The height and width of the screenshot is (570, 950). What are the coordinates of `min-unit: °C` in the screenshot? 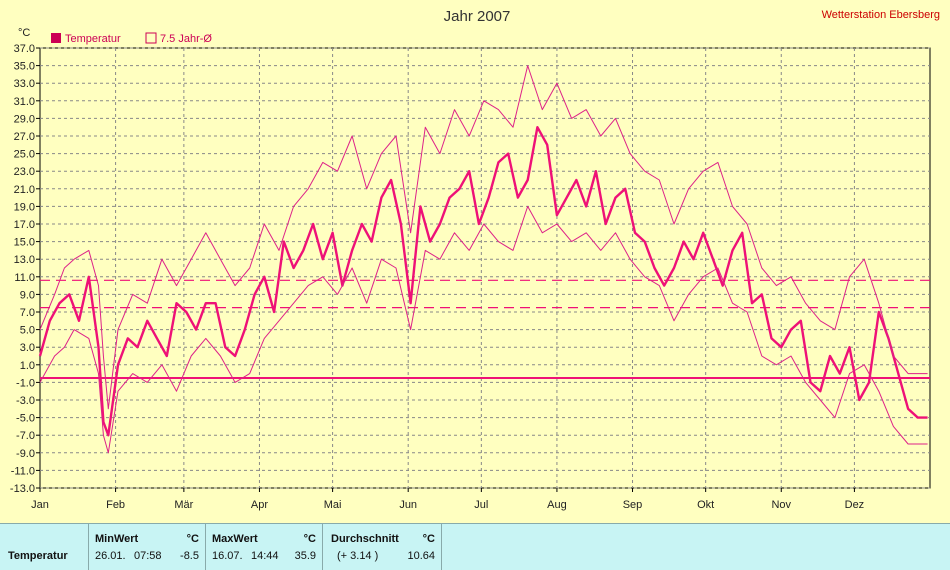 It's located at (192, 539).